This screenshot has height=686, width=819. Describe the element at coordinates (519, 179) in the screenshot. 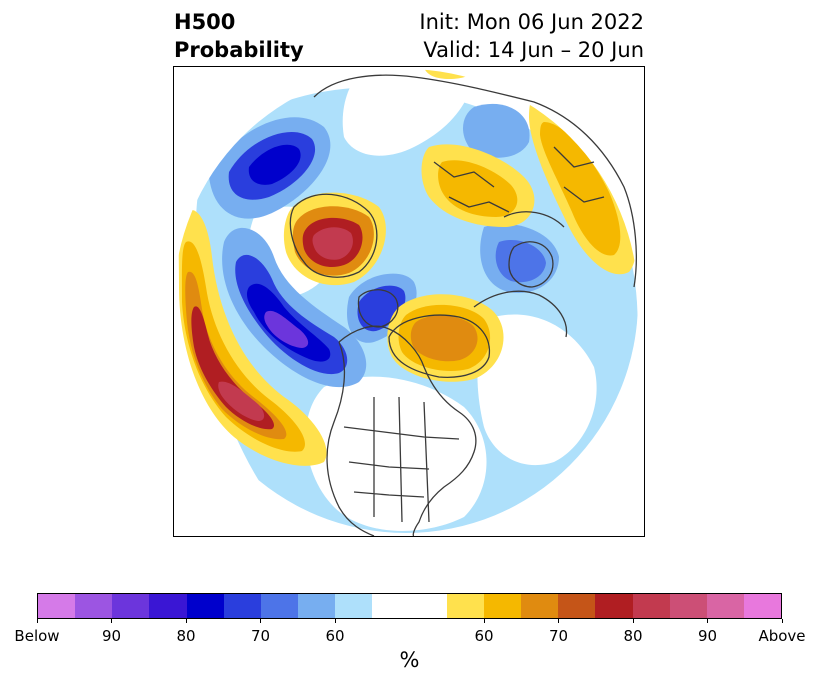

I see `europe-borders` at that location.